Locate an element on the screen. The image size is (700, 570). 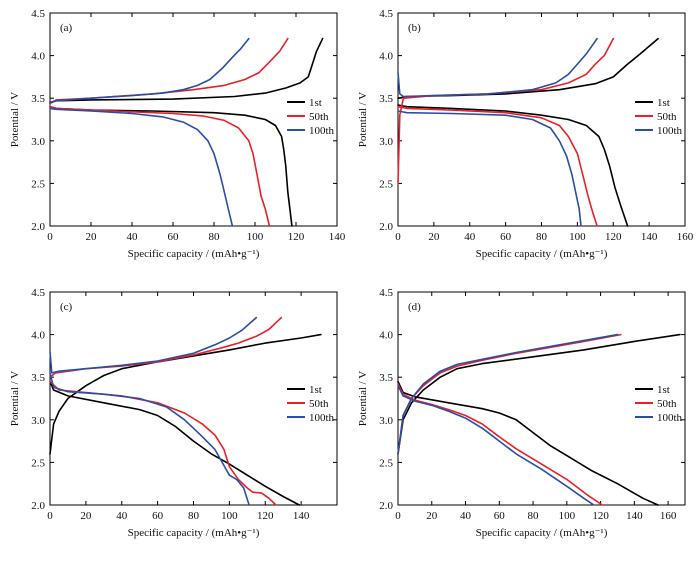
panel-label: (c) is located at coordinates (66, 307).